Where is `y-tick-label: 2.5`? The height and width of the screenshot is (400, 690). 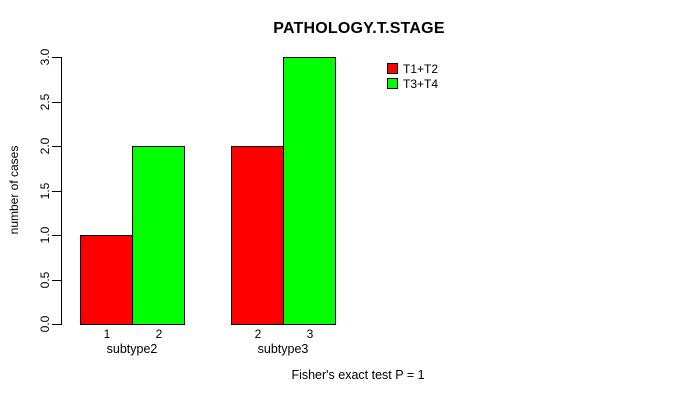
y-tick-label: 2.5 is located at coordinates (45, 101).